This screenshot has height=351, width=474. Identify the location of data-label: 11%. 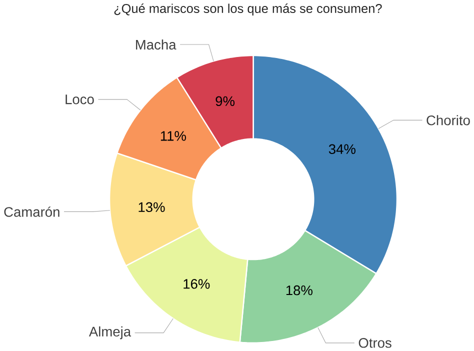
(173, 135).